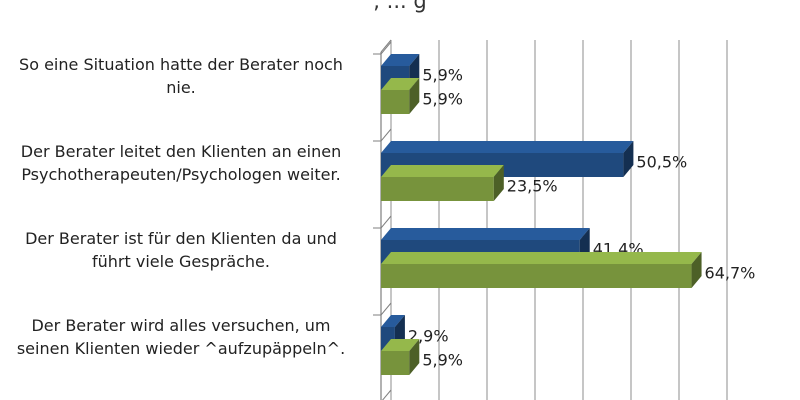  What do you see at coordinates (400, 6) in the screenshot?
I see `chart-title: , ... g` at bounding box center [400, 6].